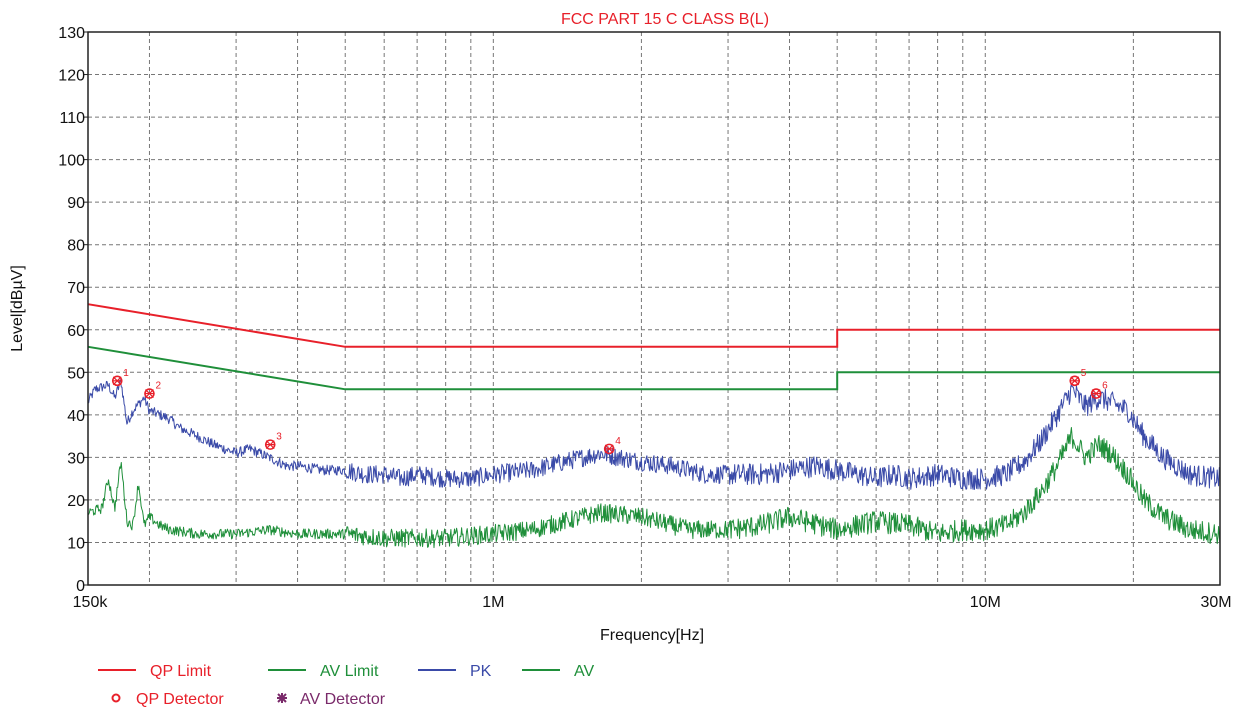 The image size is (1247, 717). Describe the element at coordinates (76, 416) in the screenshot. I see `y-tick-label: 40` at that location.